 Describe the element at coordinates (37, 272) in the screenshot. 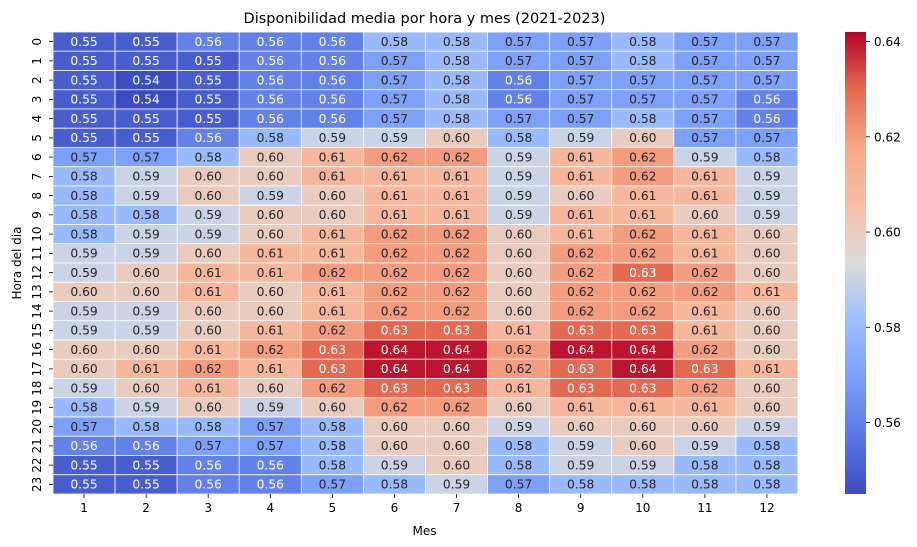

I see `y-tick-label: 12` at that location.